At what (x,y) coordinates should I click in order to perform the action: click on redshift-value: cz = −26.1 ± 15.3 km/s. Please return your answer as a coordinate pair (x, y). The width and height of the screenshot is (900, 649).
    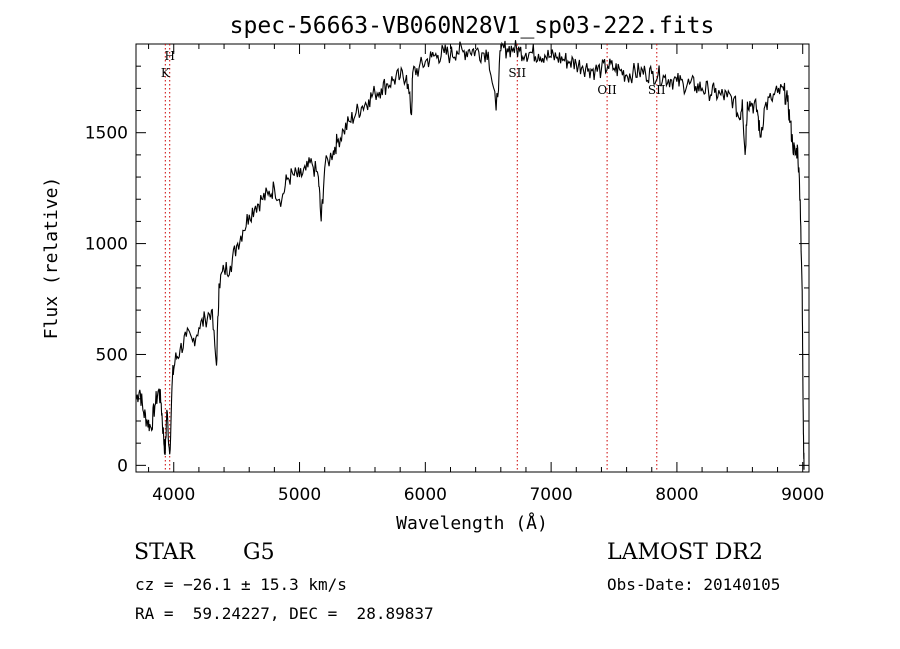
    Looking at the image, I should click on (241, 584).